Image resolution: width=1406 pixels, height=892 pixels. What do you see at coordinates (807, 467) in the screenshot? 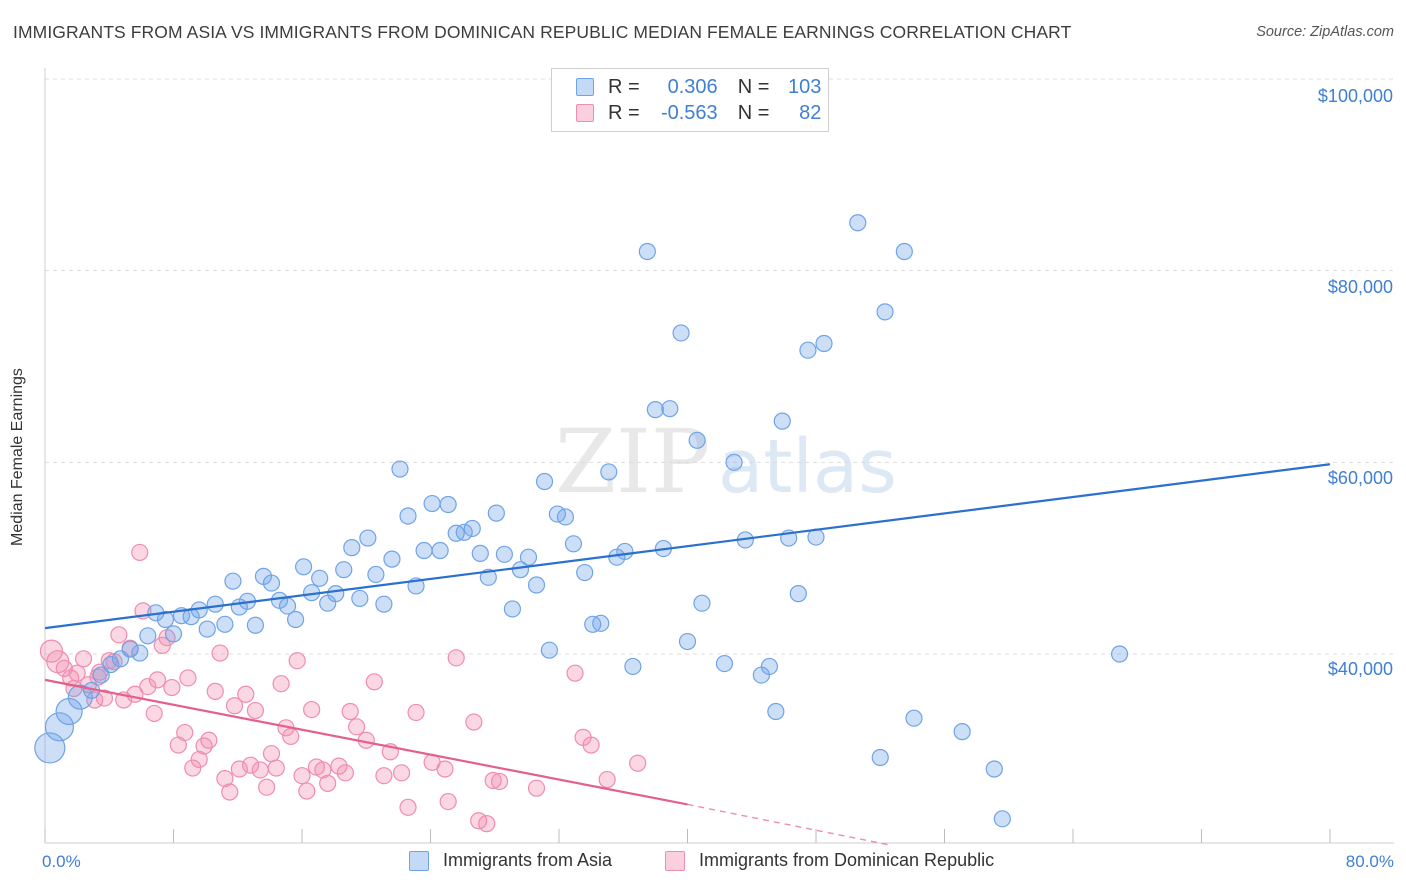
I see `watermark-atlas: atlas` at bounding box center [807, 467].